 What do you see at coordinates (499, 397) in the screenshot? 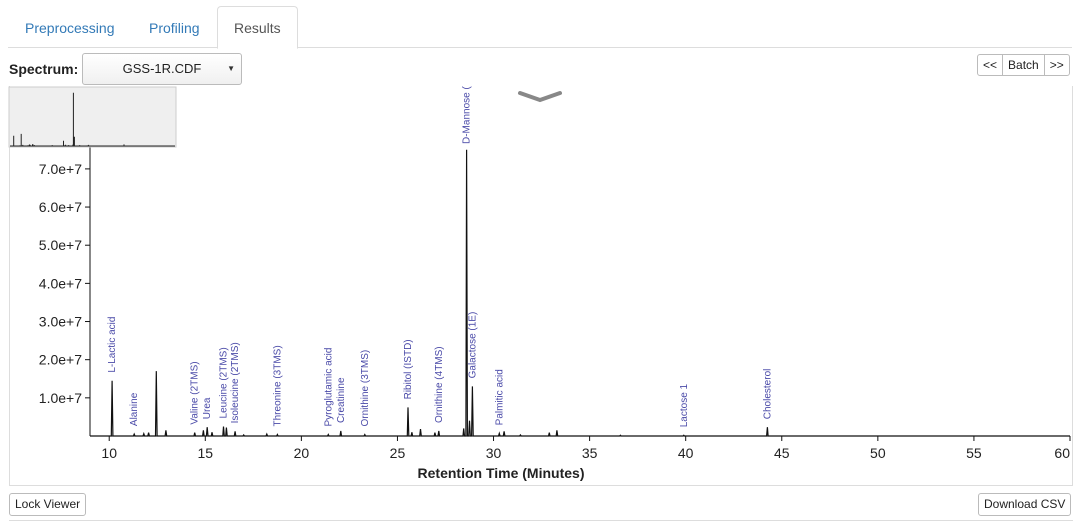
I see `peak-label: Palmitic acid` at bounding box center [499, 397].